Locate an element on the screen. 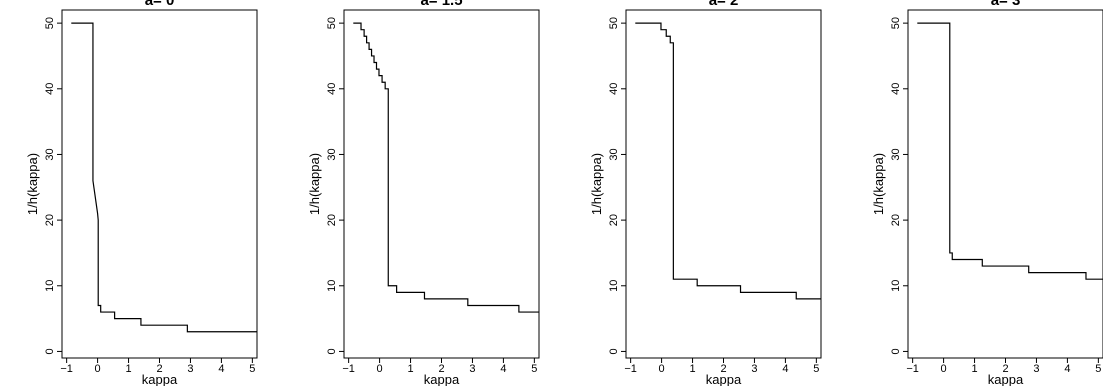  panel-title: a= 3 is located at coordinates (1006, 4).